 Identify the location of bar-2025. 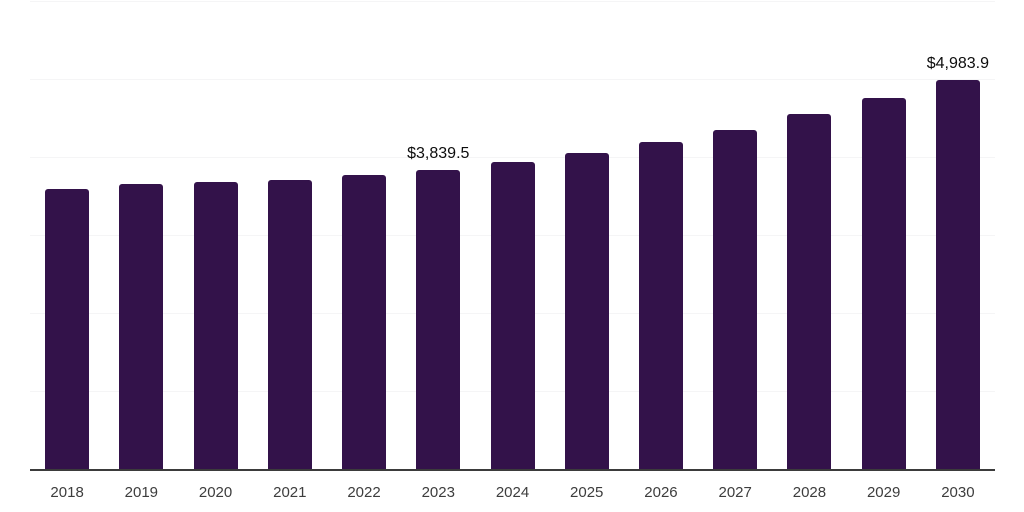
(586, 311).